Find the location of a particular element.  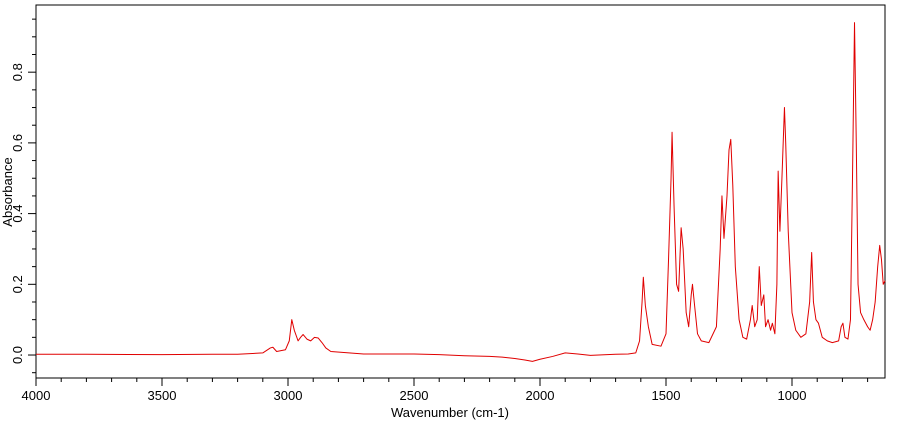

y-tick-label: 0.8 is located at coordinates (17, 72).